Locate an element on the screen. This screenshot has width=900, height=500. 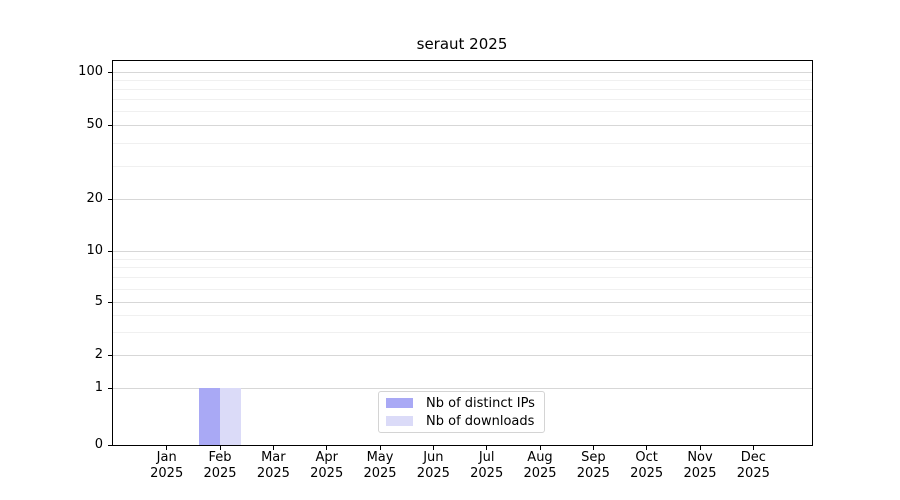
x-tick-label: May 2025 is located at coordinates (380, 466).